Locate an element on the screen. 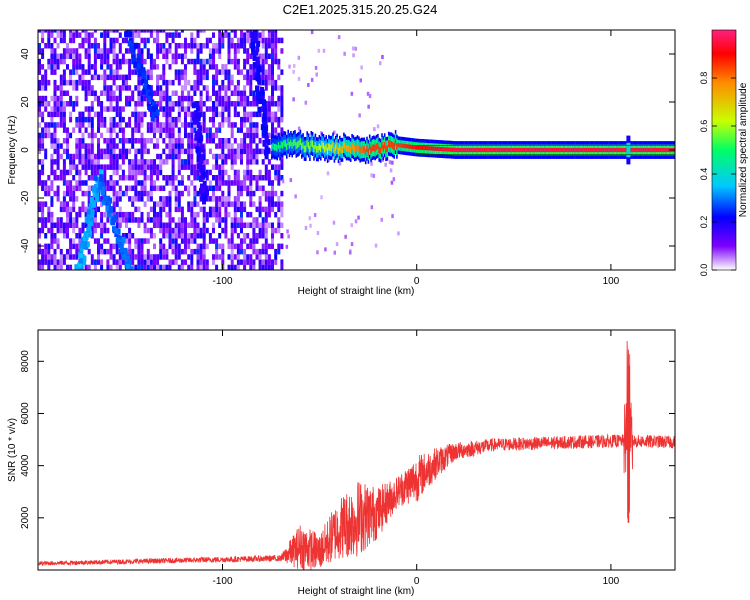  colorbar-tick-label: 0.4 is located at coordinates (704, 174).